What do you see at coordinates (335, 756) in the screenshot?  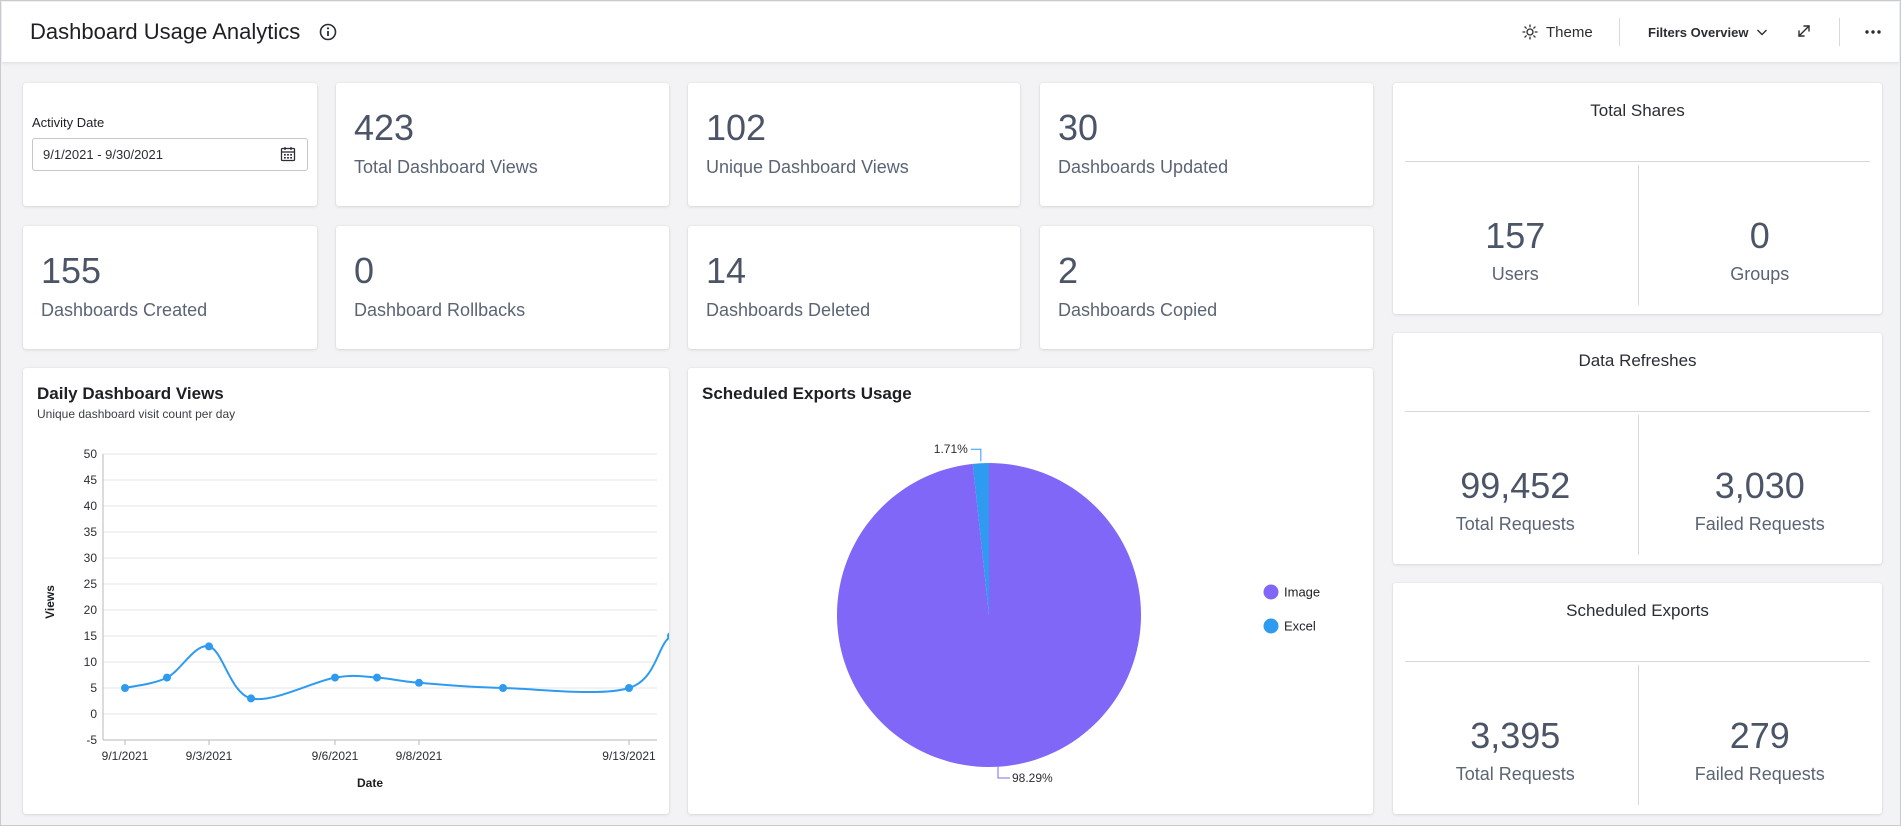 I see `x-tick-label: 9/6/2021` at bounding box center [335, 756].